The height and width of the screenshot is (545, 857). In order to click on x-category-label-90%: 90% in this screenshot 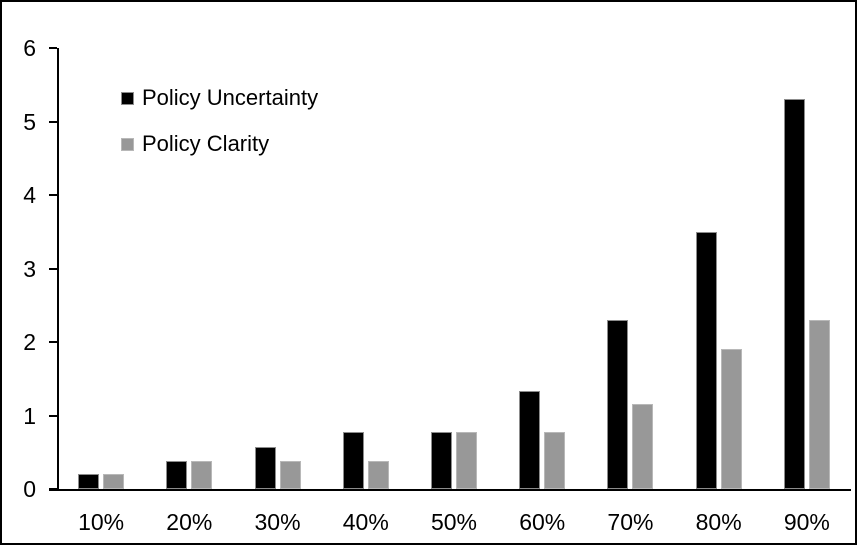, I will do `click(806, 522)`.